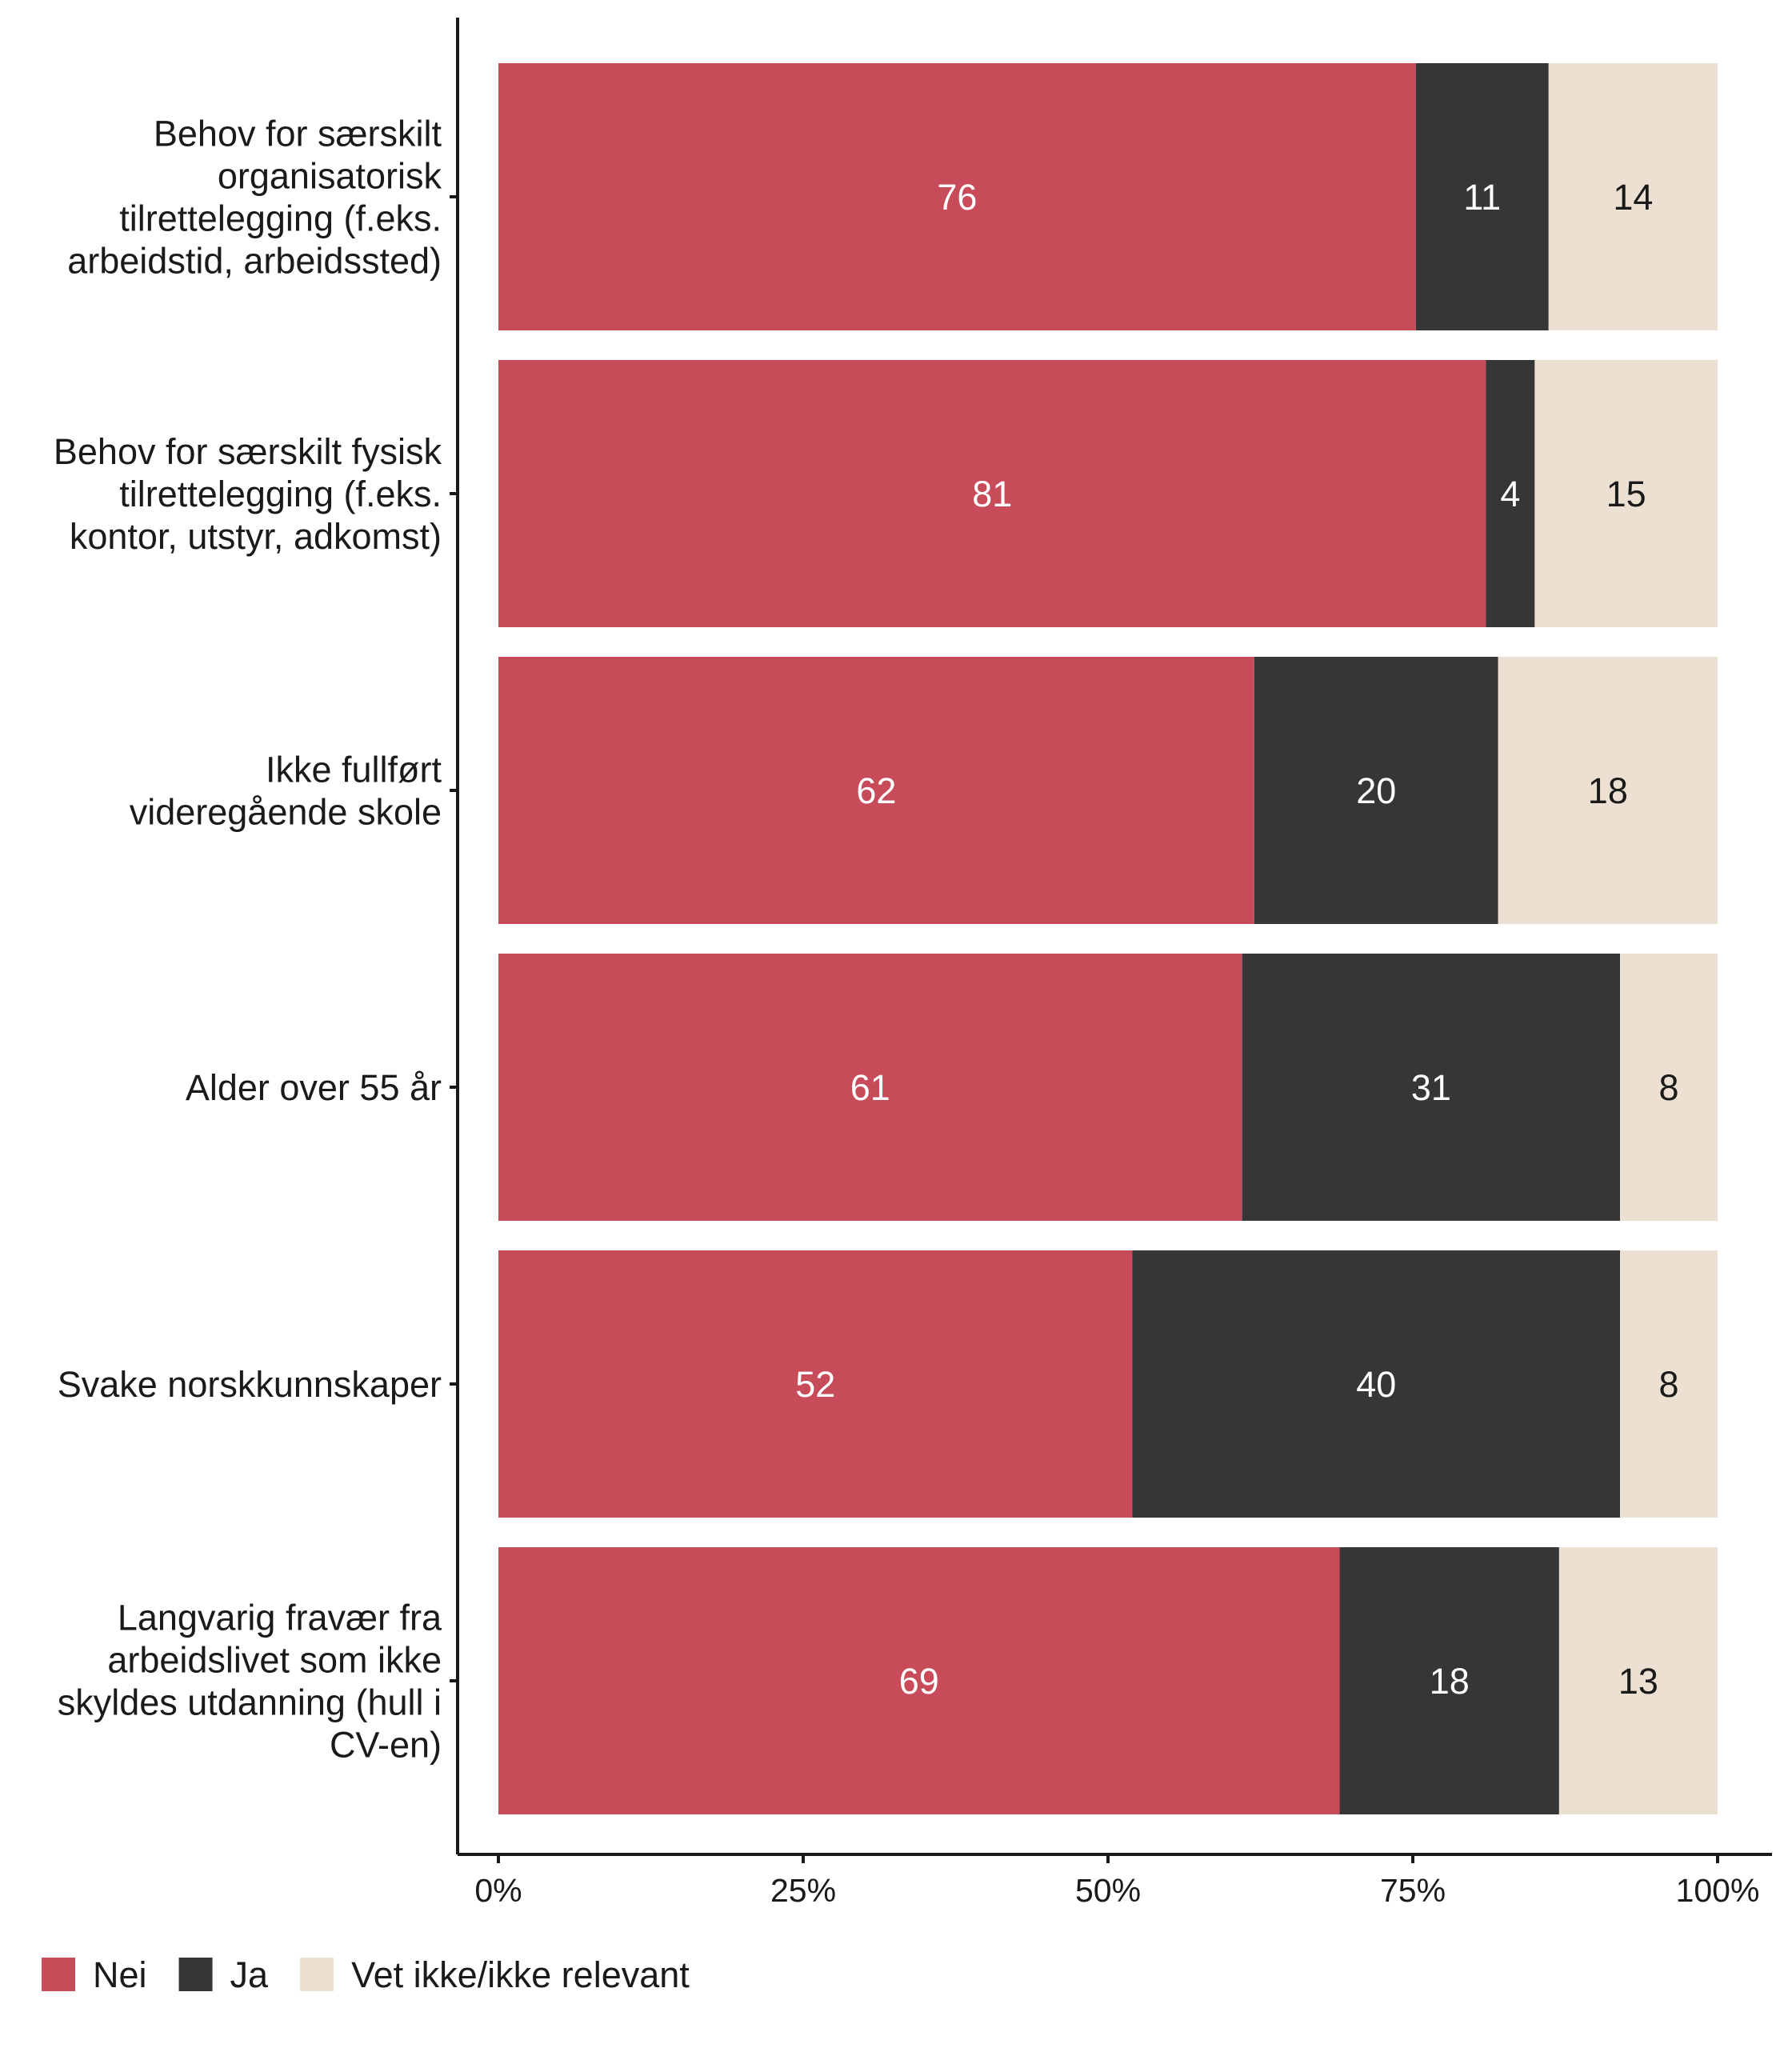  I want to click on legend: Nei Ja Vet ikke/ikke relevant, so click(366, 1974).